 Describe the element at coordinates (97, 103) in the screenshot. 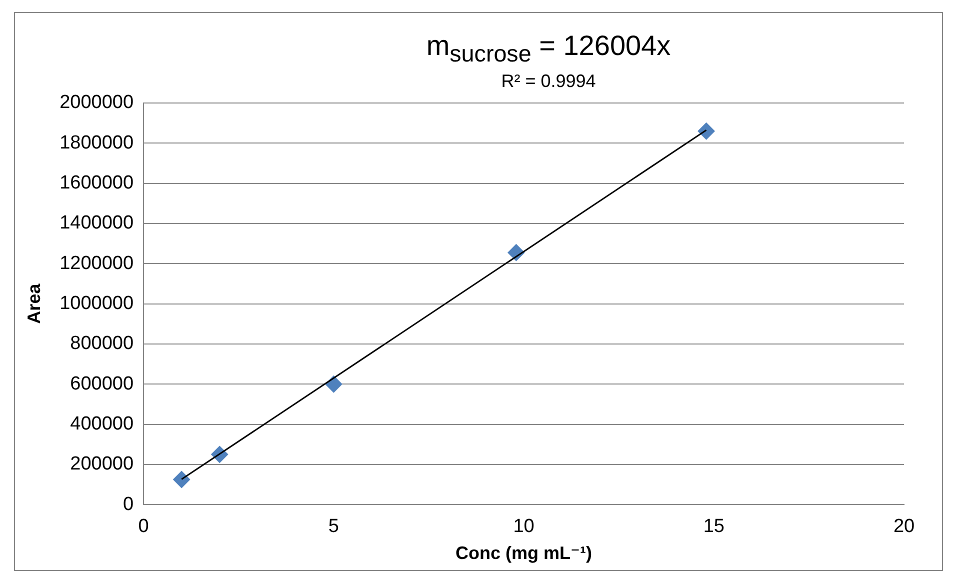

I see `y-tick-label: 2000000` at that location.